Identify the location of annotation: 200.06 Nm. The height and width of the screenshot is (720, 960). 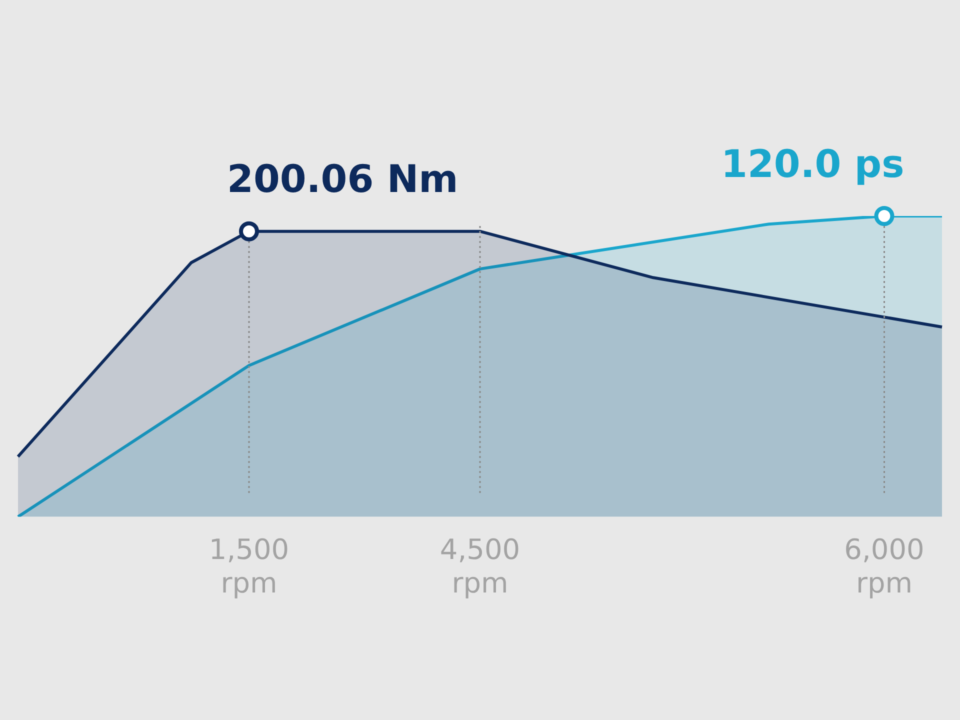
(342, 179).